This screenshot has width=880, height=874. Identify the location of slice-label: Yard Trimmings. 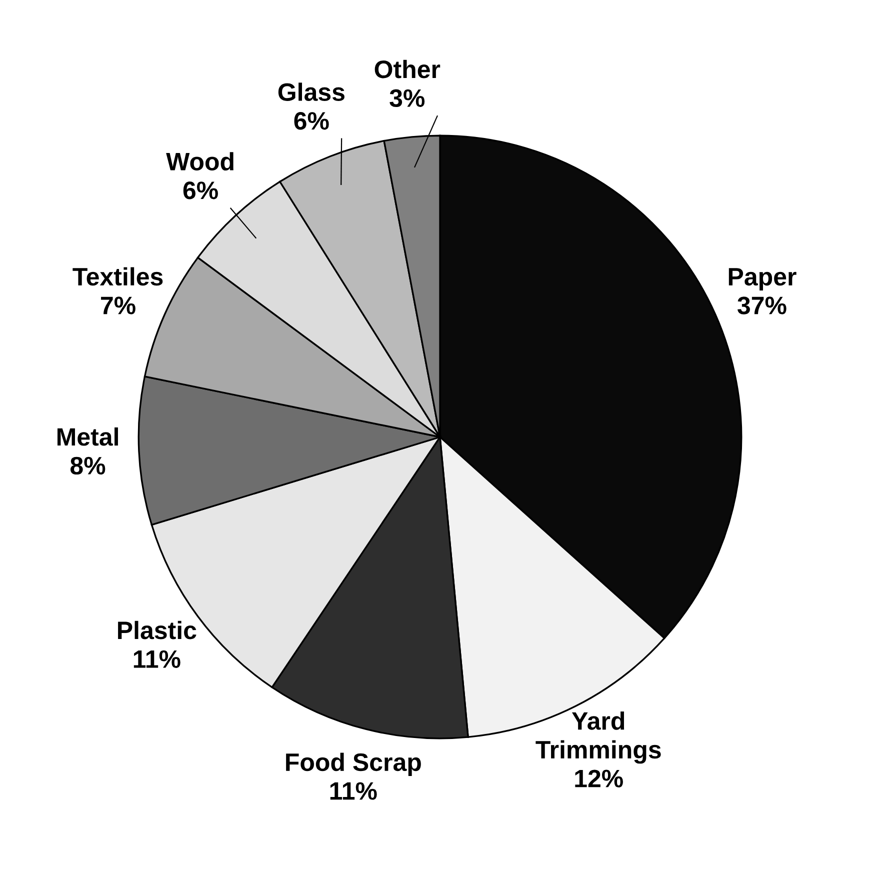
(598, 737).